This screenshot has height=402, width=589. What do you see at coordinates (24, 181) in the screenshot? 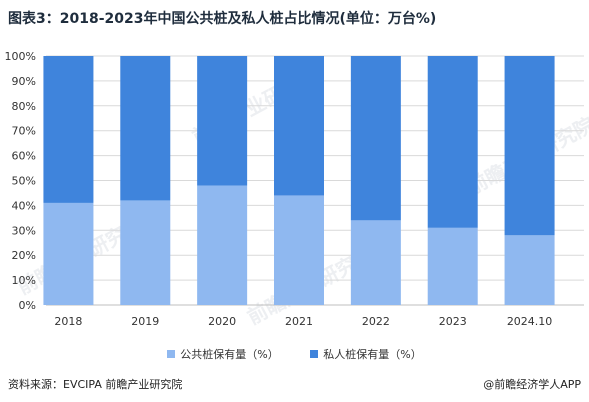
I see `y-tick-label: 50%` at bounding box center [24, 181].